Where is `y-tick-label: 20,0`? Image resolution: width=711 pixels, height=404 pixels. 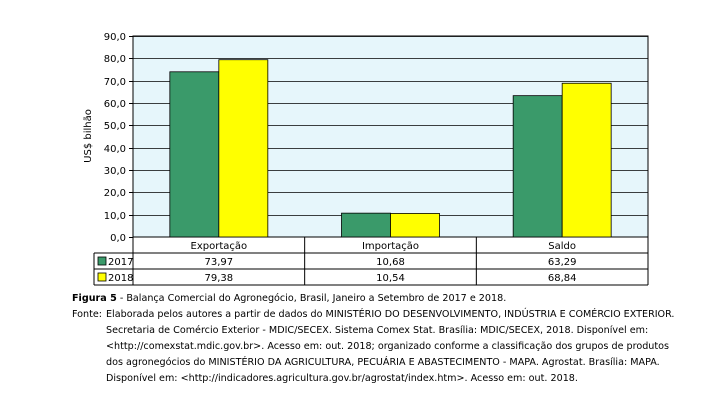 y-tick-label: 20,0 is located at coordinates (115, 193).